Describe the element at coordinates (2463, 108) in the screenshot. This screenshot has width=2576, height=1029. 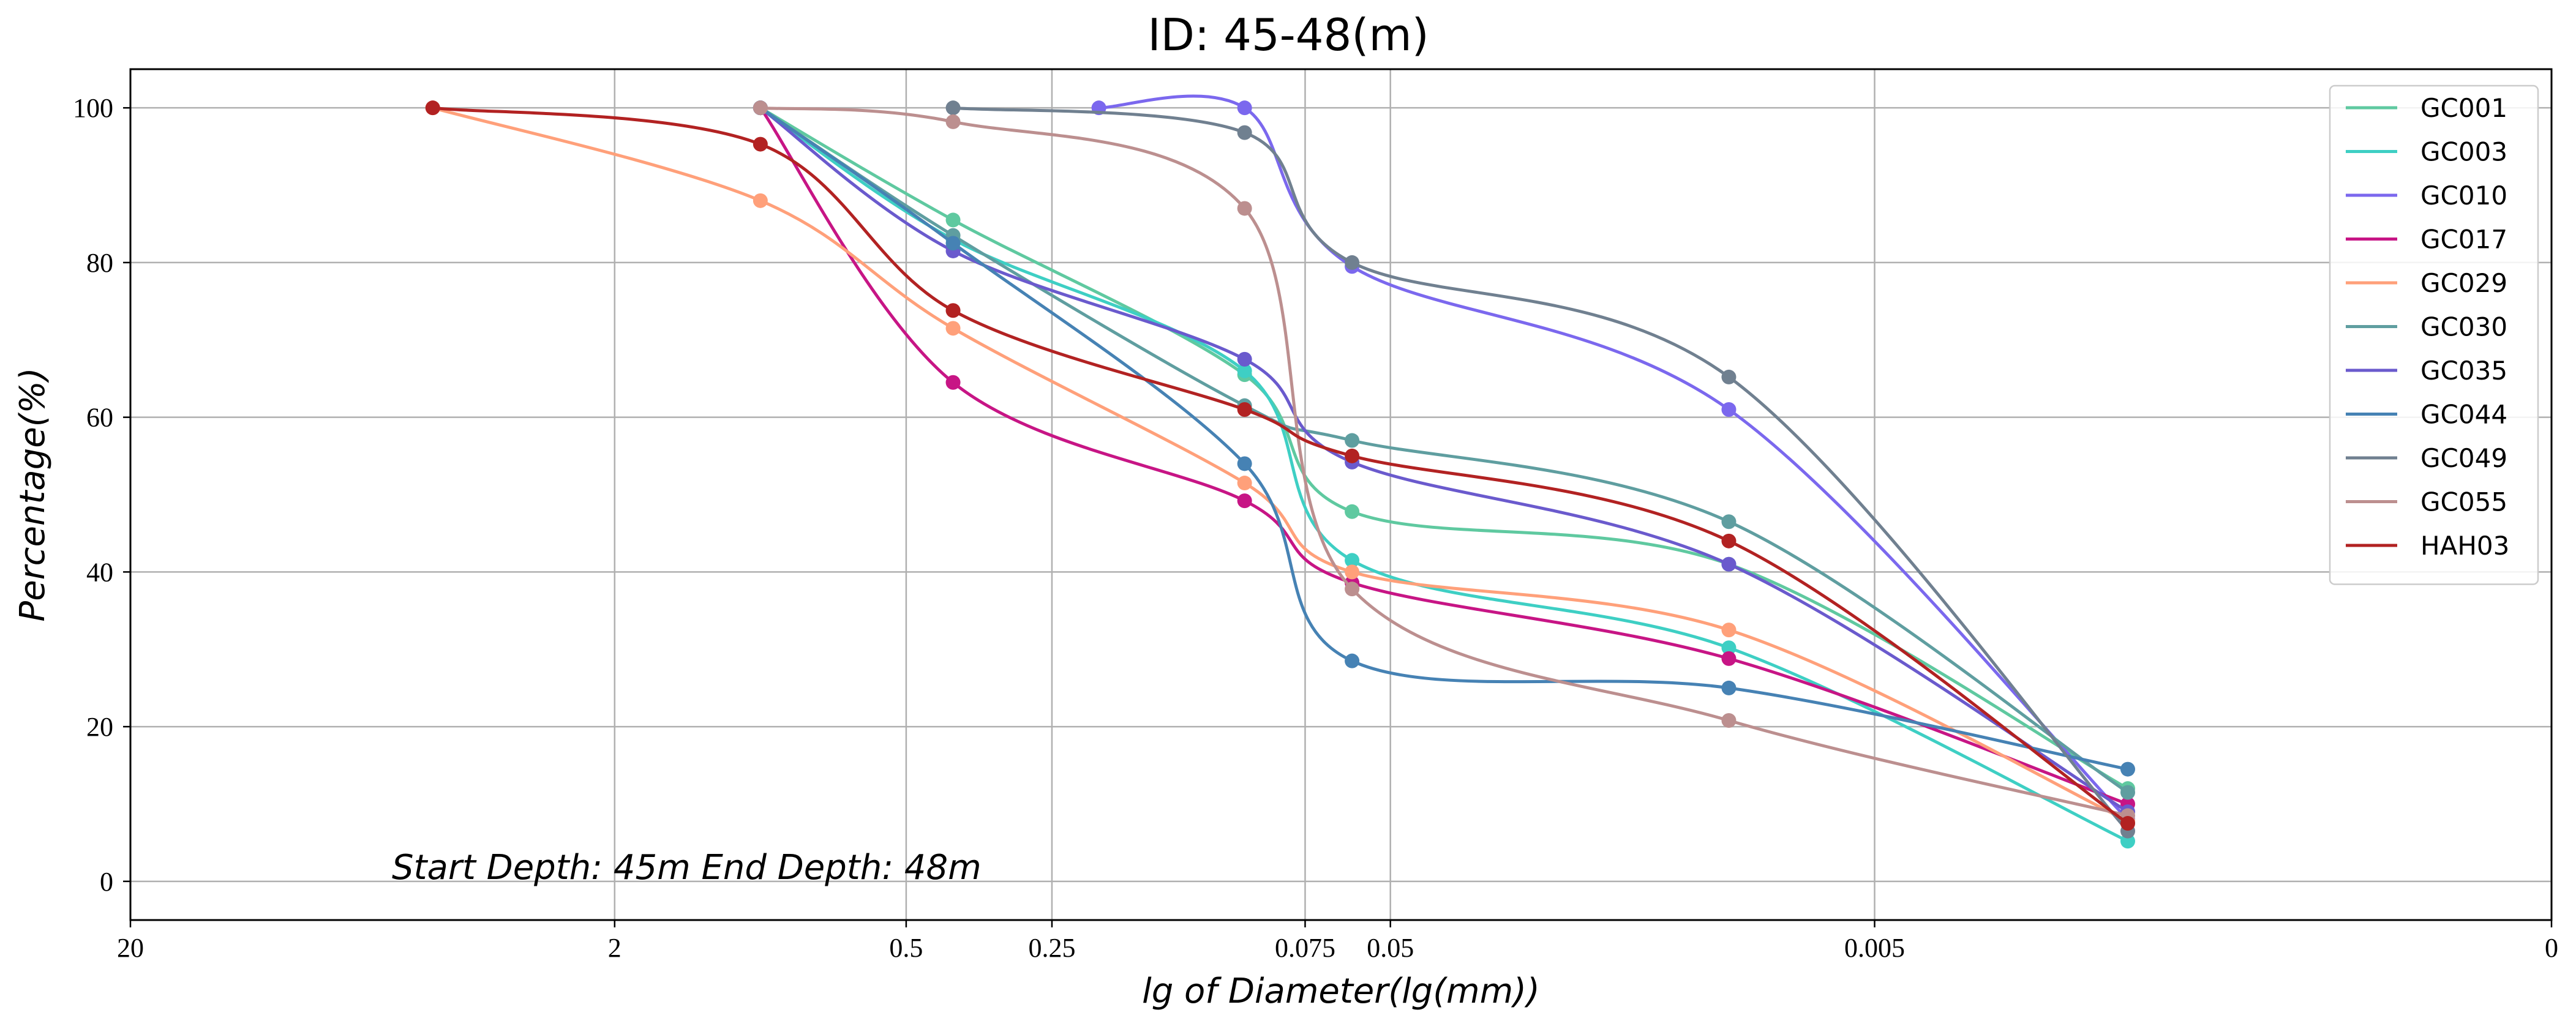
I see `legend-label: GC001` at that location.